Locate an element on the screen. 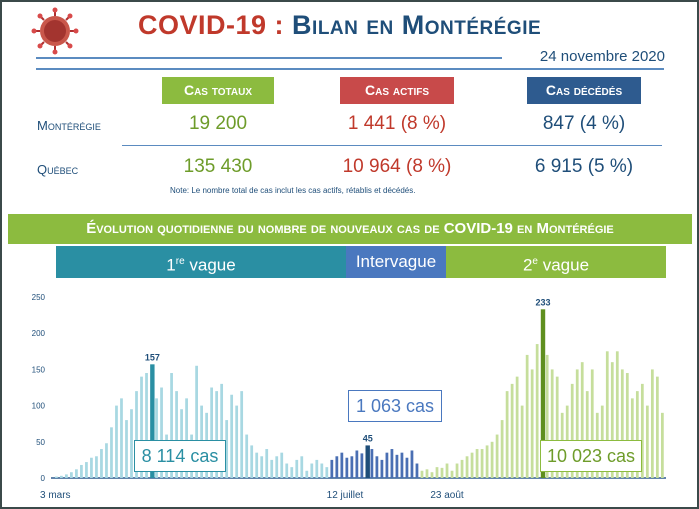 The height and width of the screenshot is (509, 699). peak-label: 157 is located at coordinates (152, 357).